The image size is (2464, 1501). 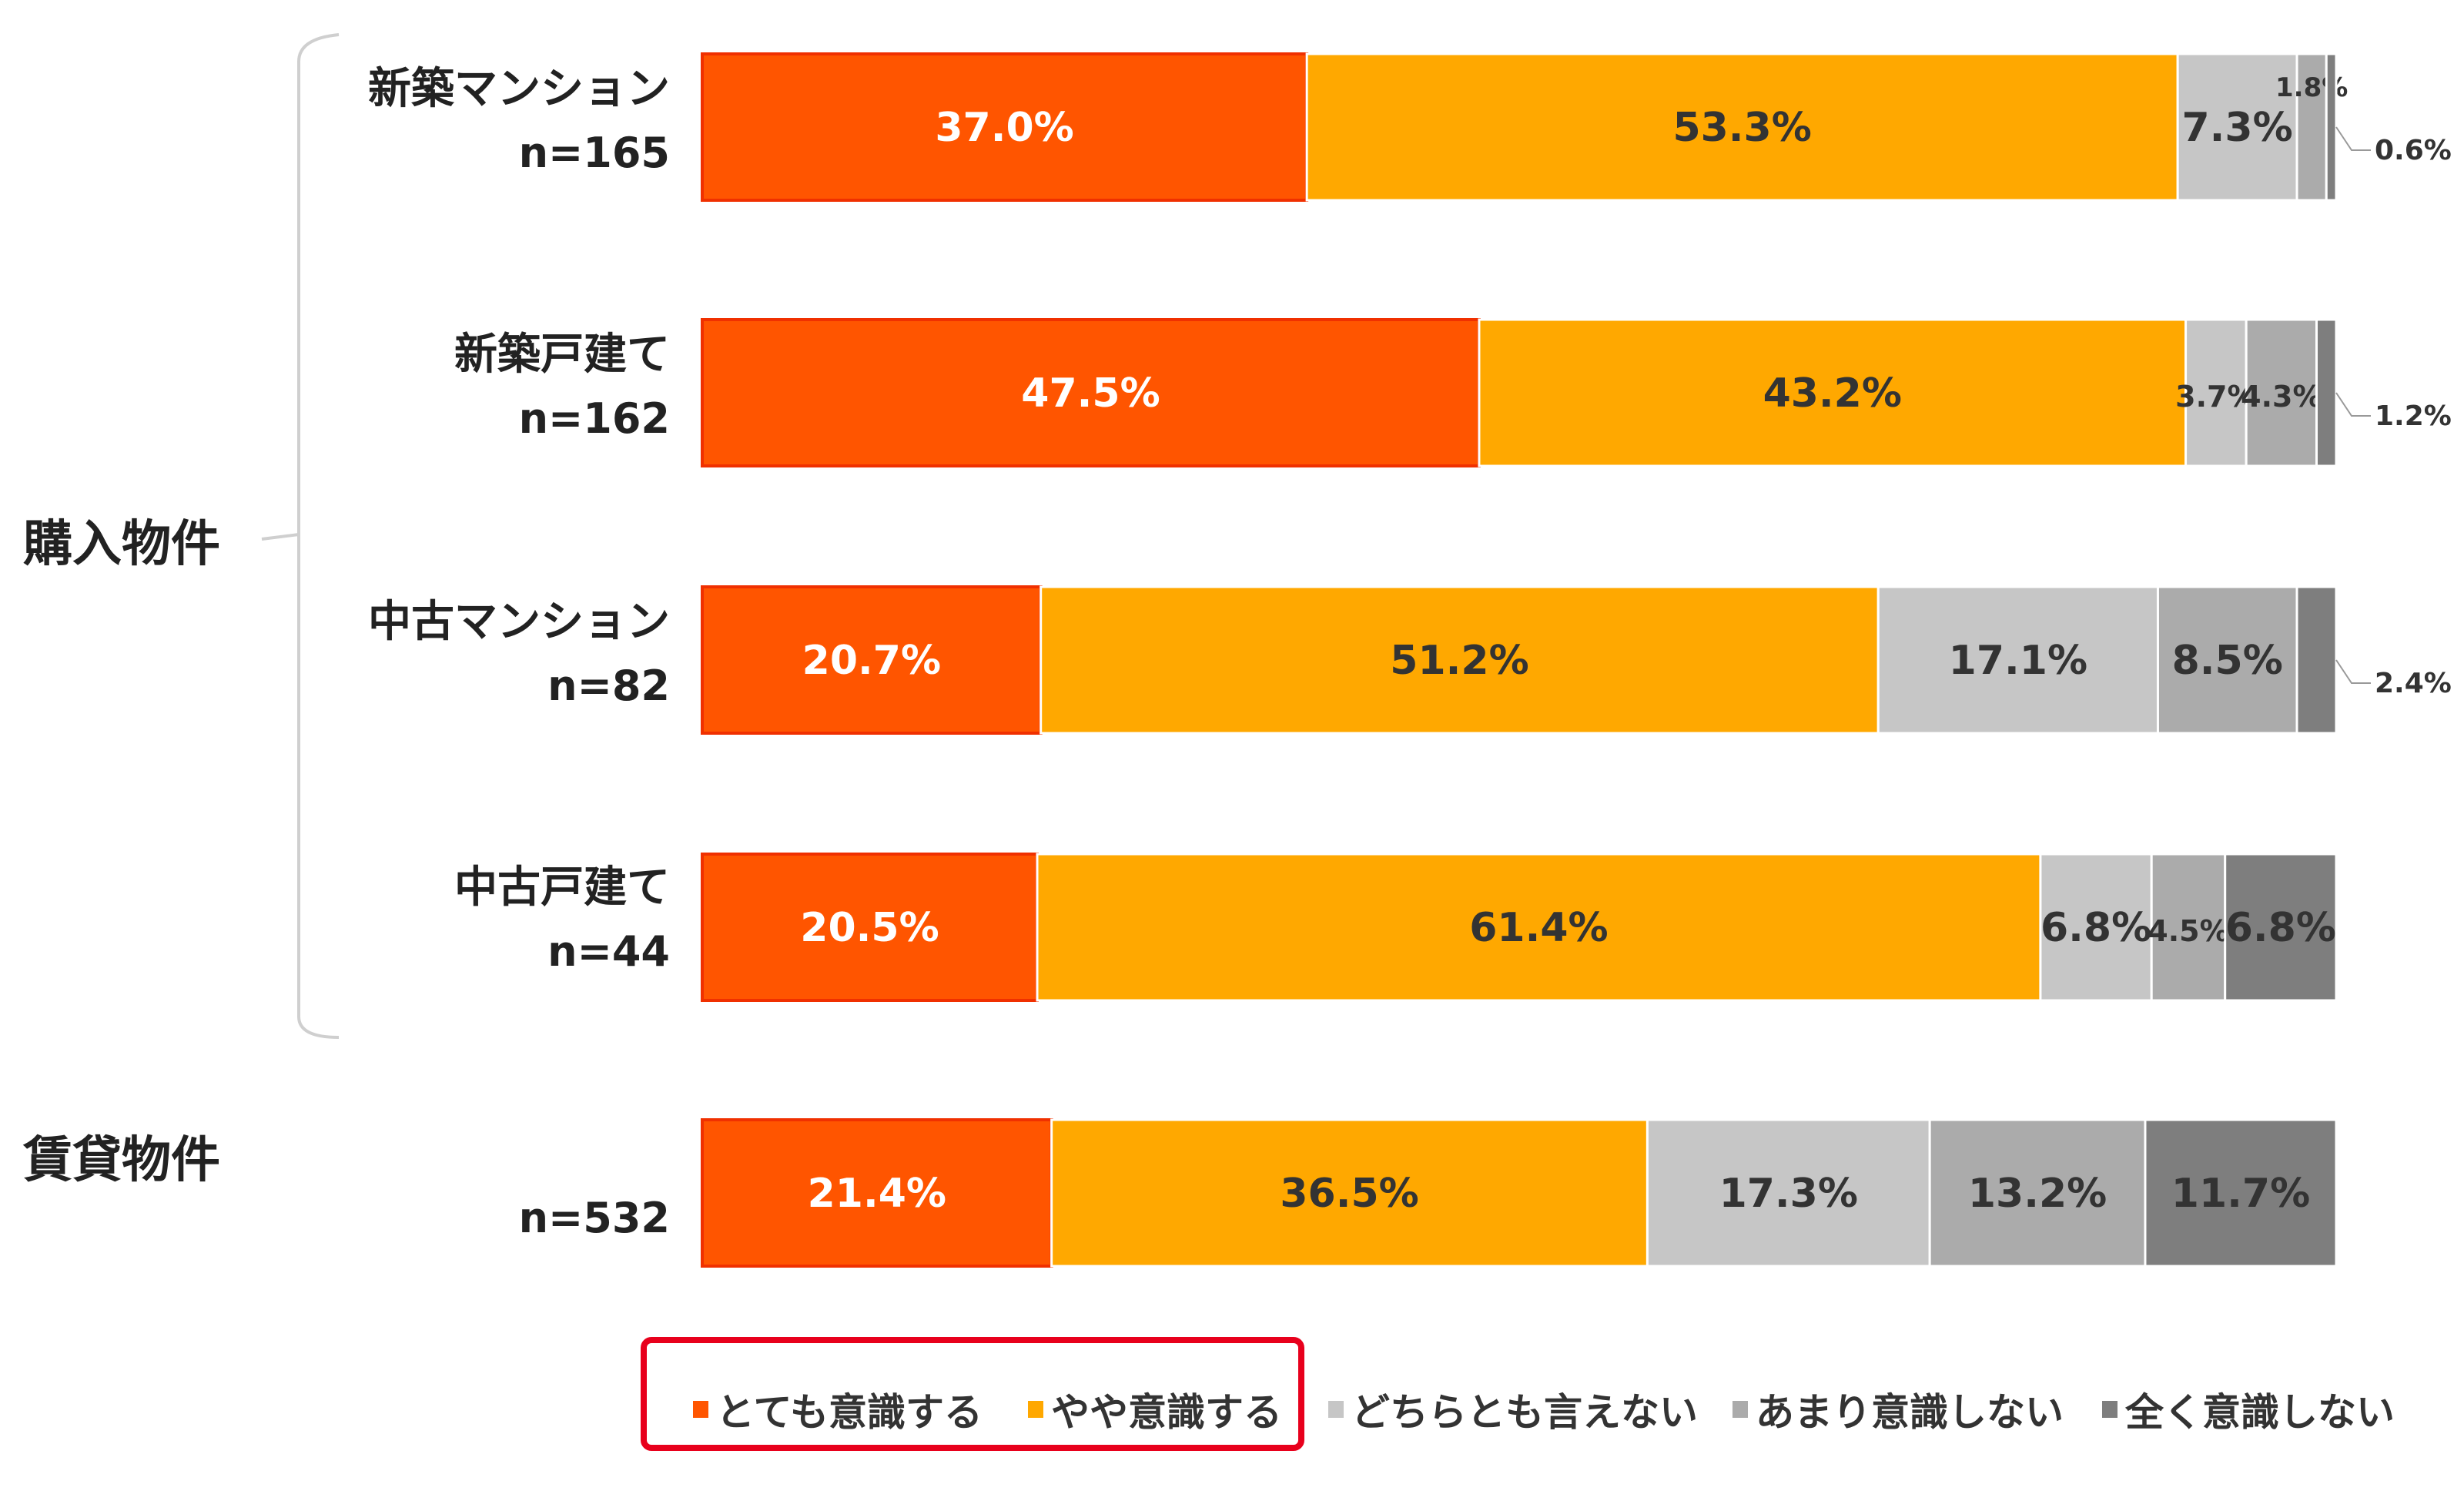 What do you see at coordinates (562, 355) in the screenshot?
I see `category-label: 新築戸建て` at bounding box center [562, 355].